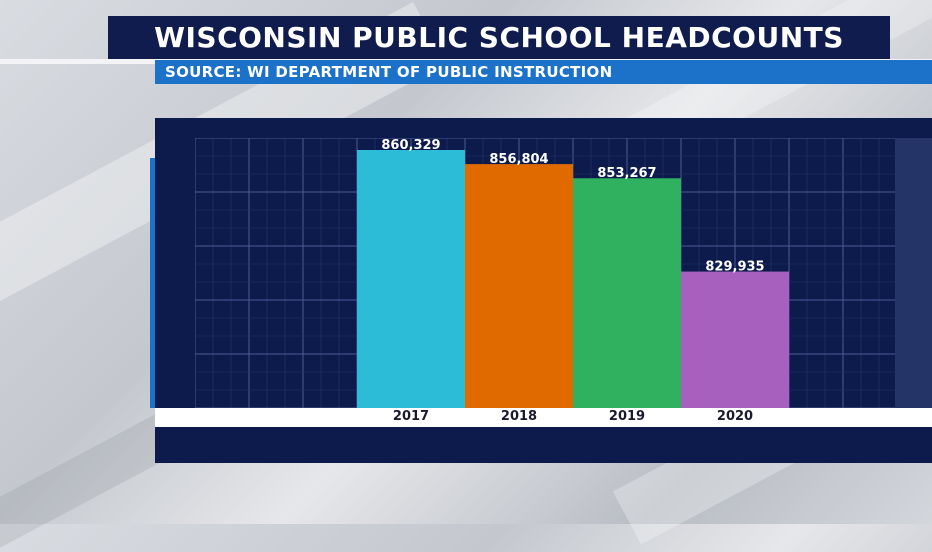 This screenshot has height=552, width=932. Describe the element at coordinates (735, 416) in the screenshot. I see `x-tick-label: 2020` at that location.